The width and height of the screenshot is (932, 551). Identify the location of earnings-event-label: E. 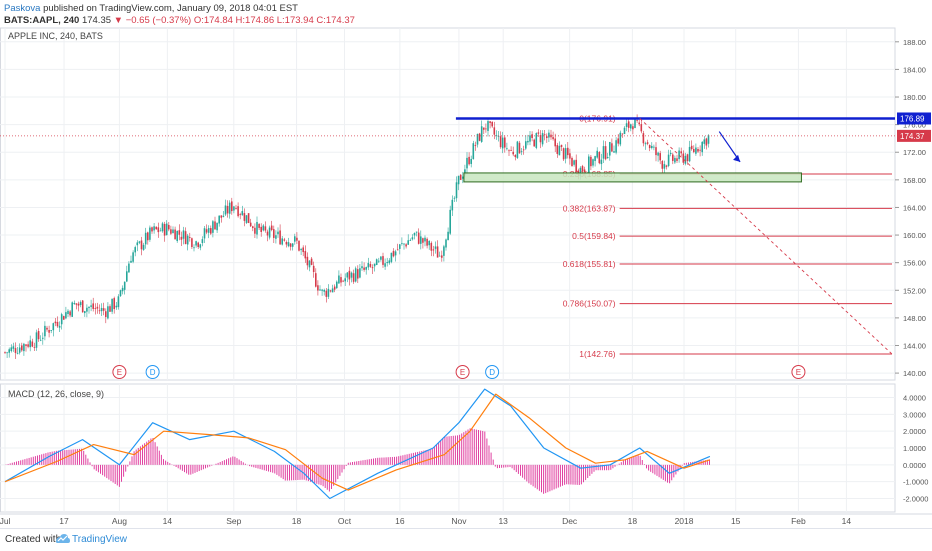
(119, 372).